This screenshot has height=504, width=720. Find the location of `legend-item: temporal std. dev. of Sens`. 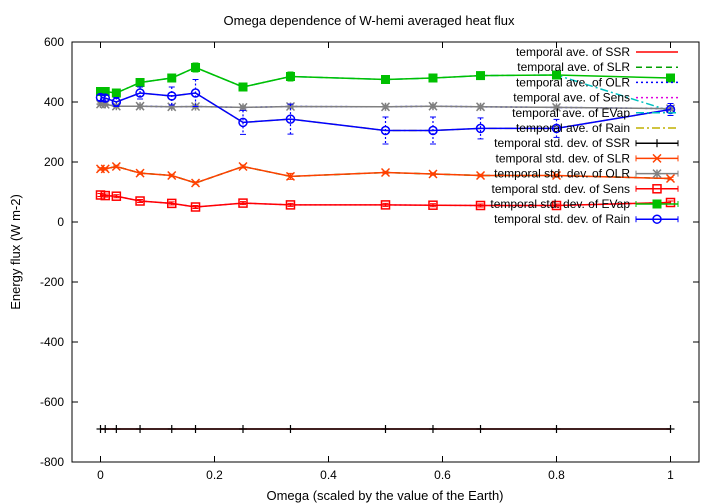

legend-item: temporal std. dev. of Sens is located at coordinates (585, 189).